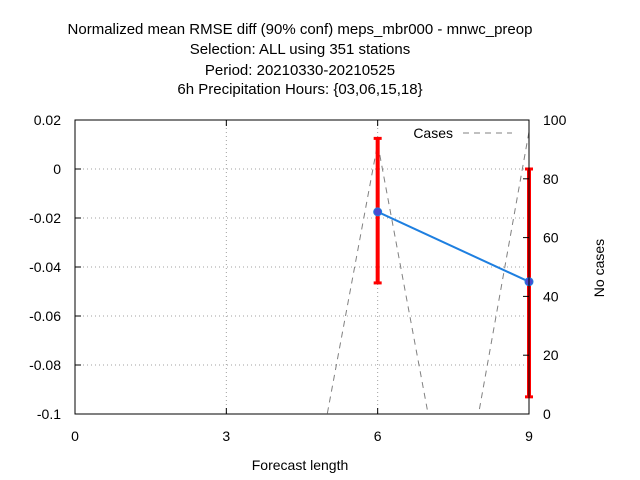  Describe the element at coordinates (47, 120) in the screenshot. I see `y-tick-label: 0.02` at that location.